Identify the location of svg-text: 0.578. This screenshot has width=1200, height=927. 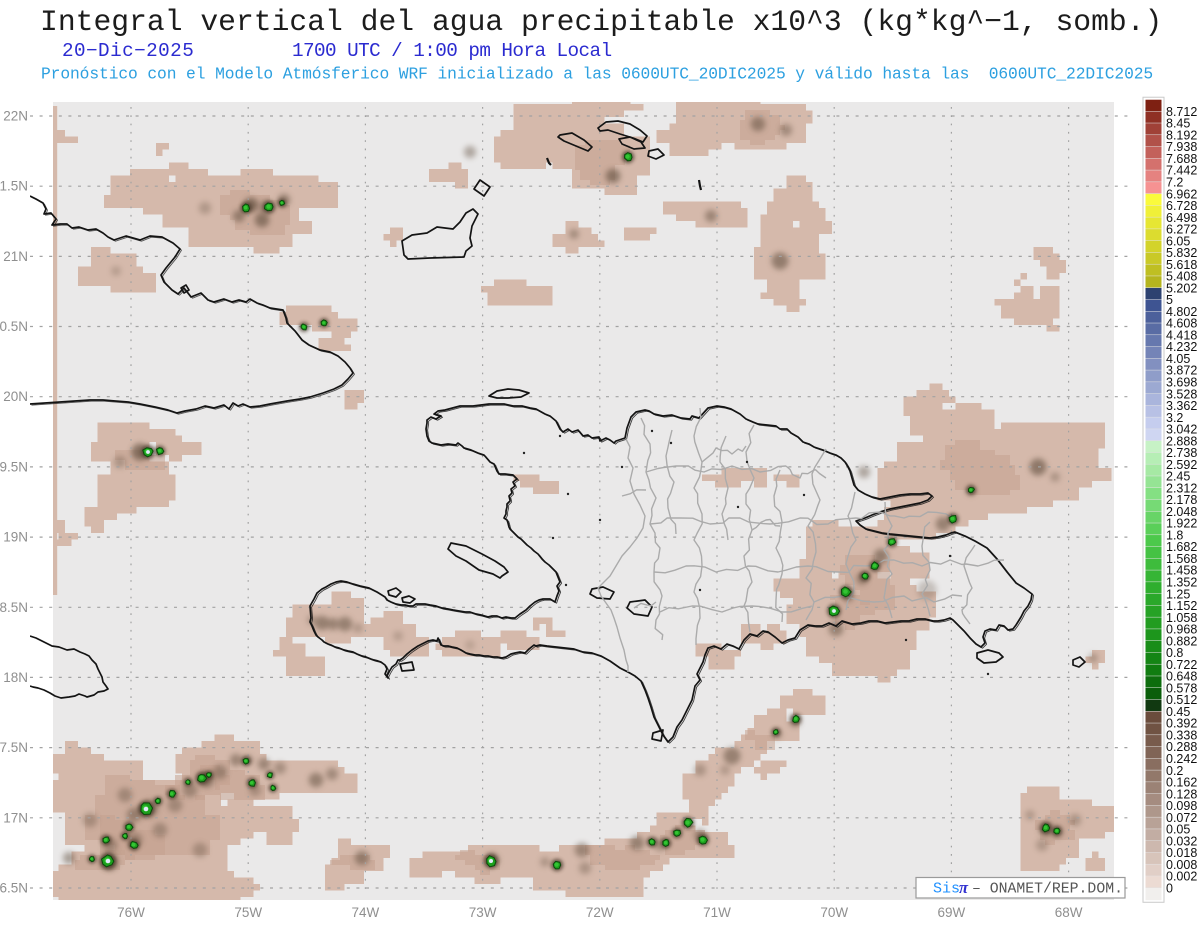
(1181, 688).